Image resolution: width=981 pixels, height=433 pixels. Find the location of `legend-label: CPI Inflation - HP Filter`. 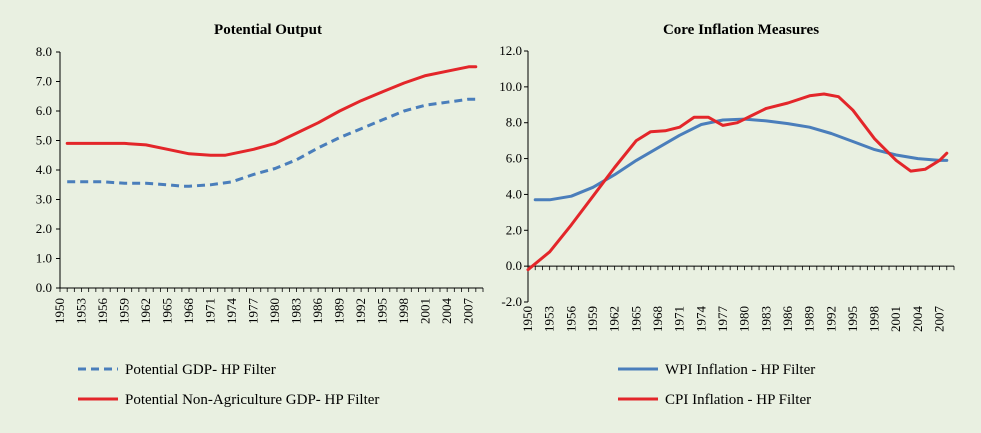

legend-label: CPI Inflation - HP Filter is located at coordinates (738, 400).